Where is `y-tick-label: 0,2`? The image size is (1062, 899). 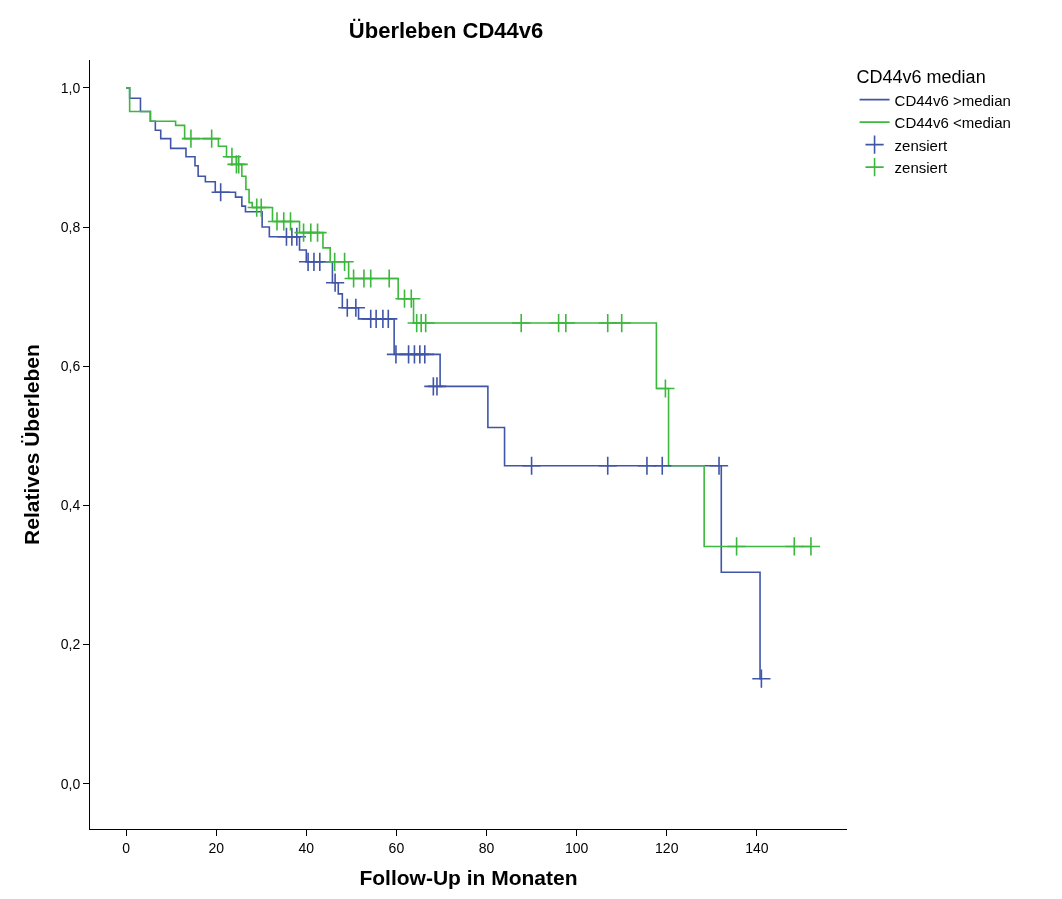
y-tick-label: 0,2 is located at coordinates (70, 644).